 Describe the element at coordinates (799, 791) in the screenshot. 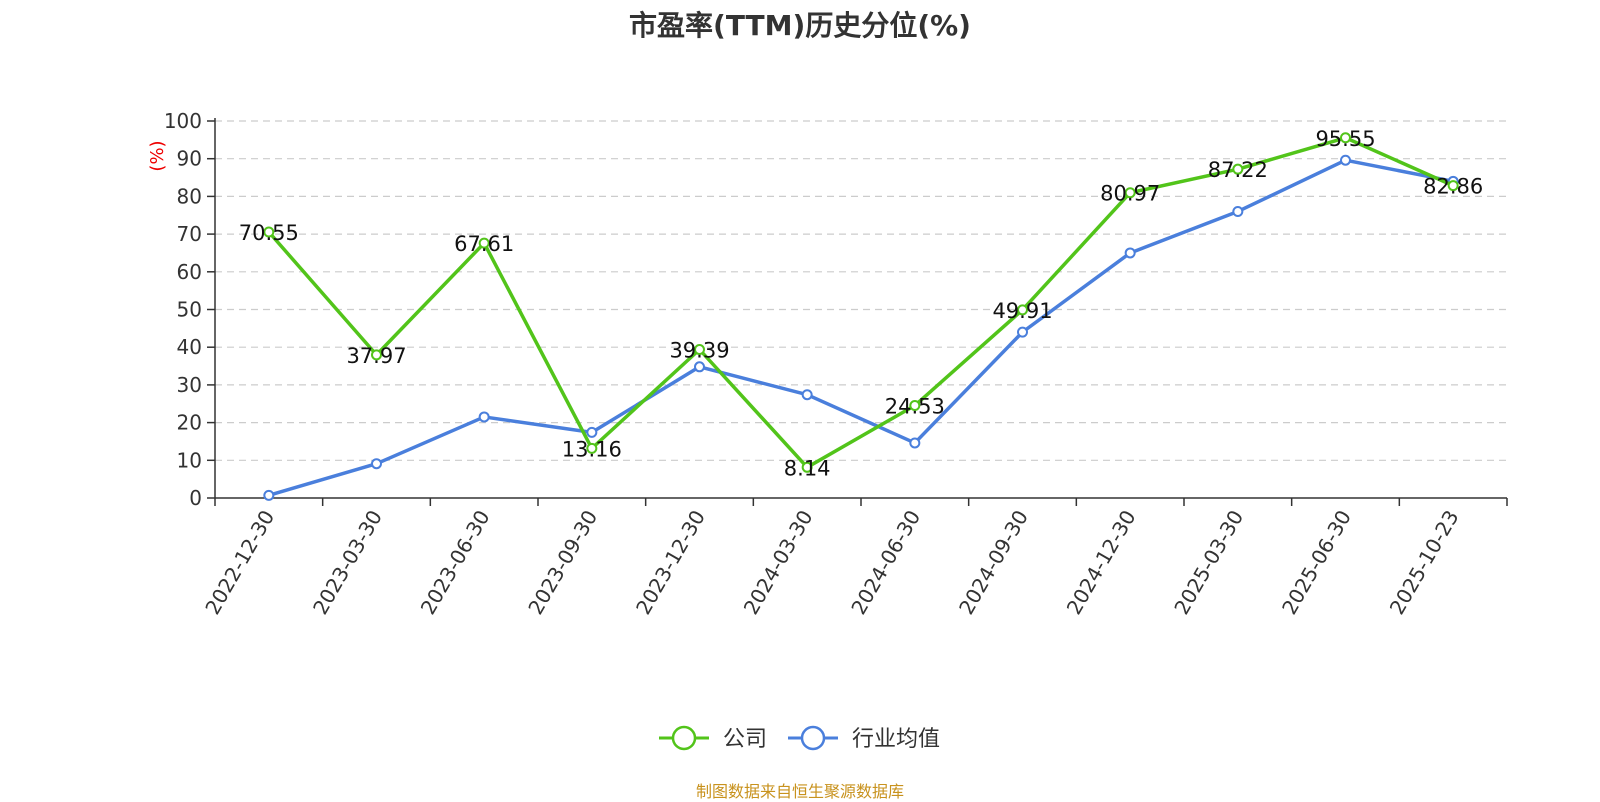

I see `source-note: 制图数据来自恒生聚源数据库` at that location.